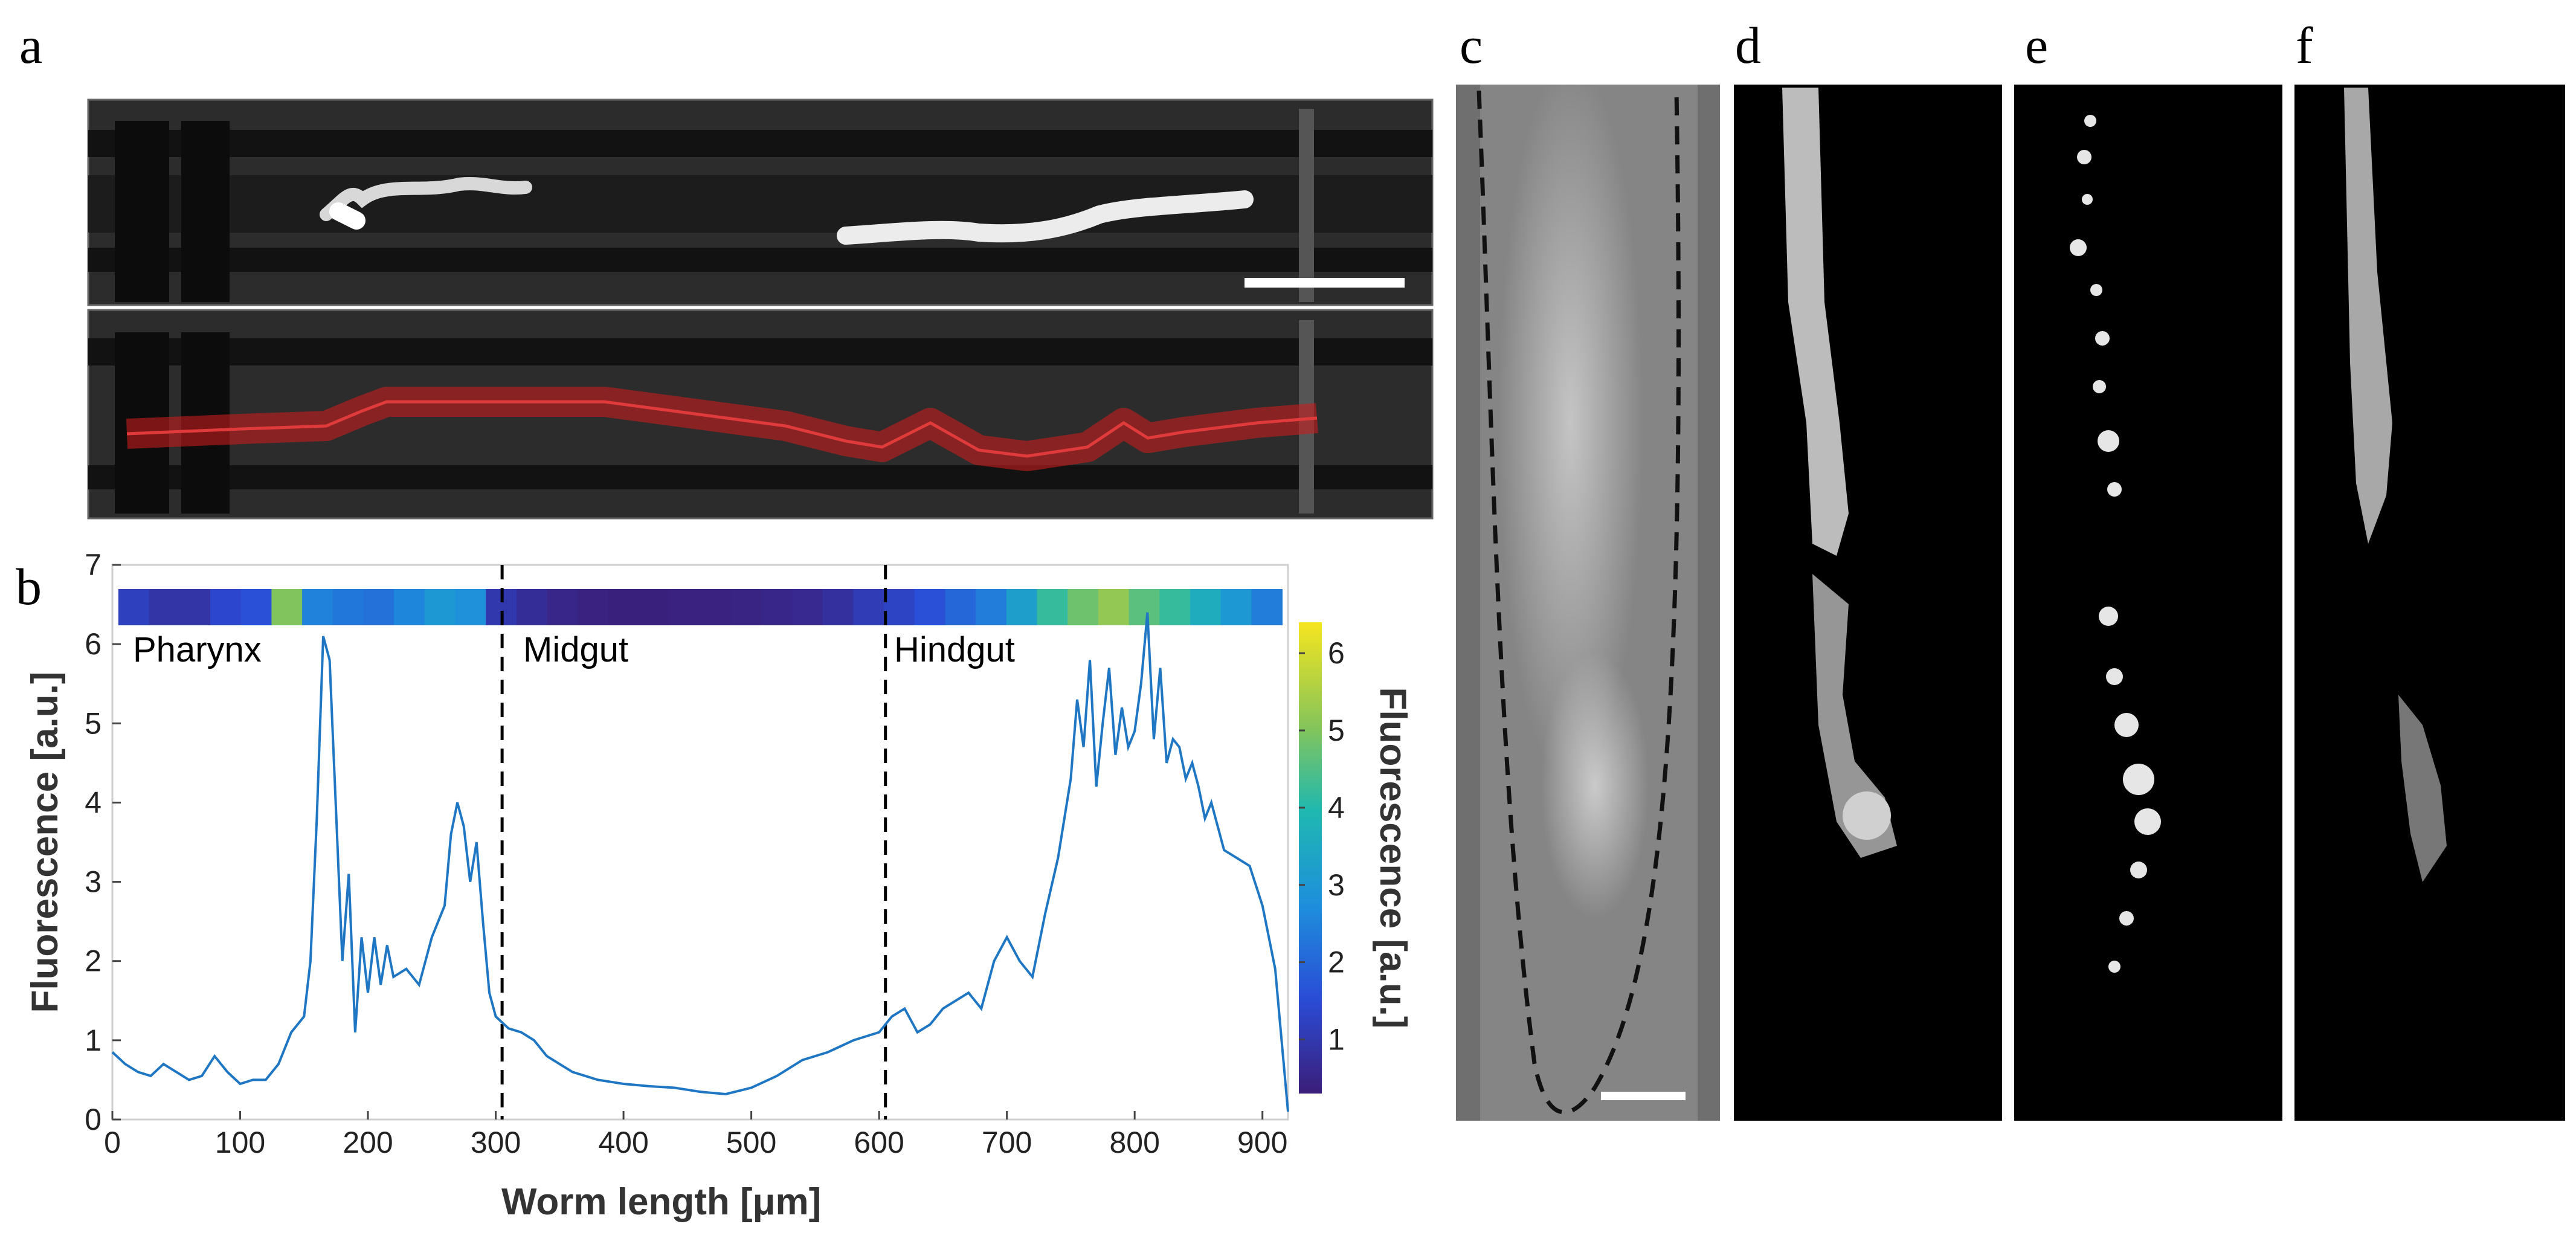 The width and height of the screenshot is (2576, 1250). What do you see at coordinates (1337, 808) in the screenshot?
I see `colorbar-tick-label: 4` at bounding box center [1337, 808].